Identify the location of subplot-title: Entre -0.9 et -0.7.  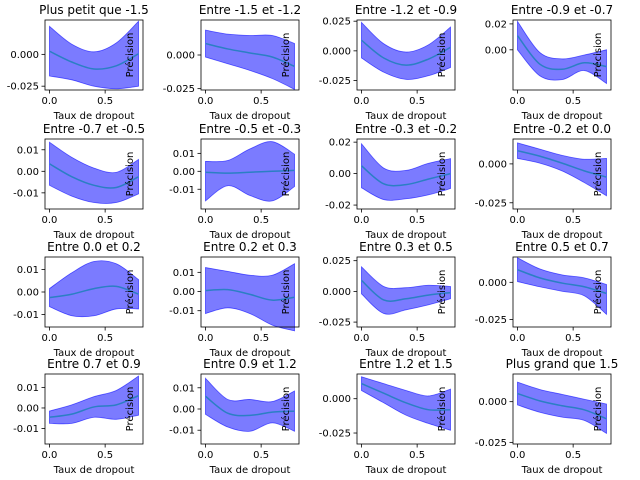
(562, 10).